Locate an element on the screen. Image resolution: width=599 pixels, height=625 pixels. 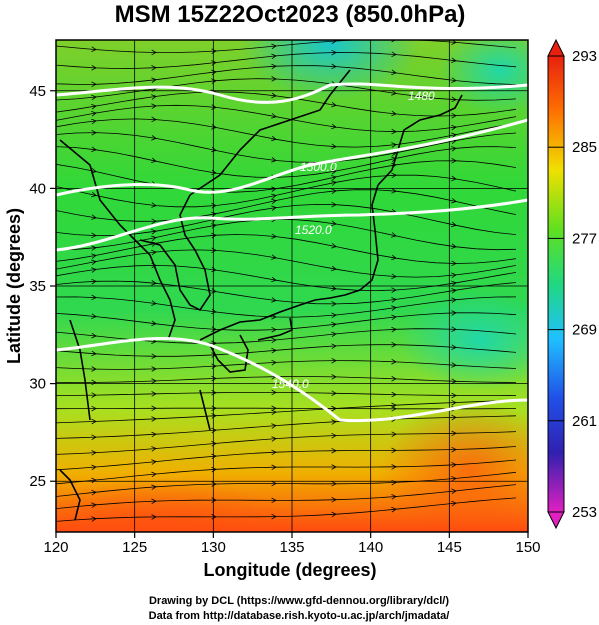
colorbar-scale is located at coordinates (556, 284).